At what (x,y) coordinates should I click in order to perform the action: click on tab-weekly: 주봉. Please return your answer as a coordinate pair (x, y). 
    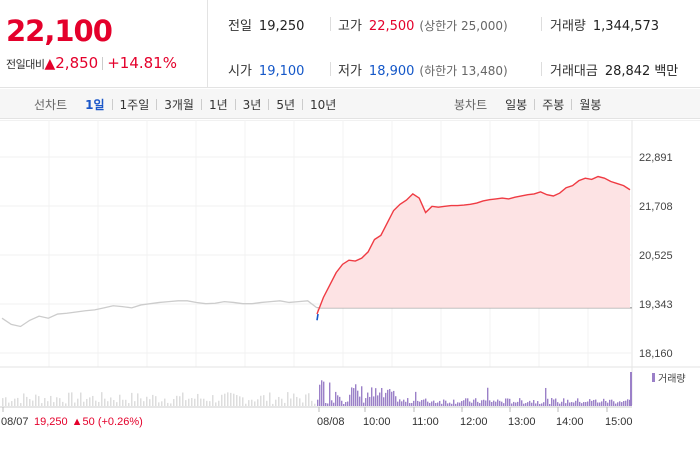
    Looking at the image, I should click on (553, 104).